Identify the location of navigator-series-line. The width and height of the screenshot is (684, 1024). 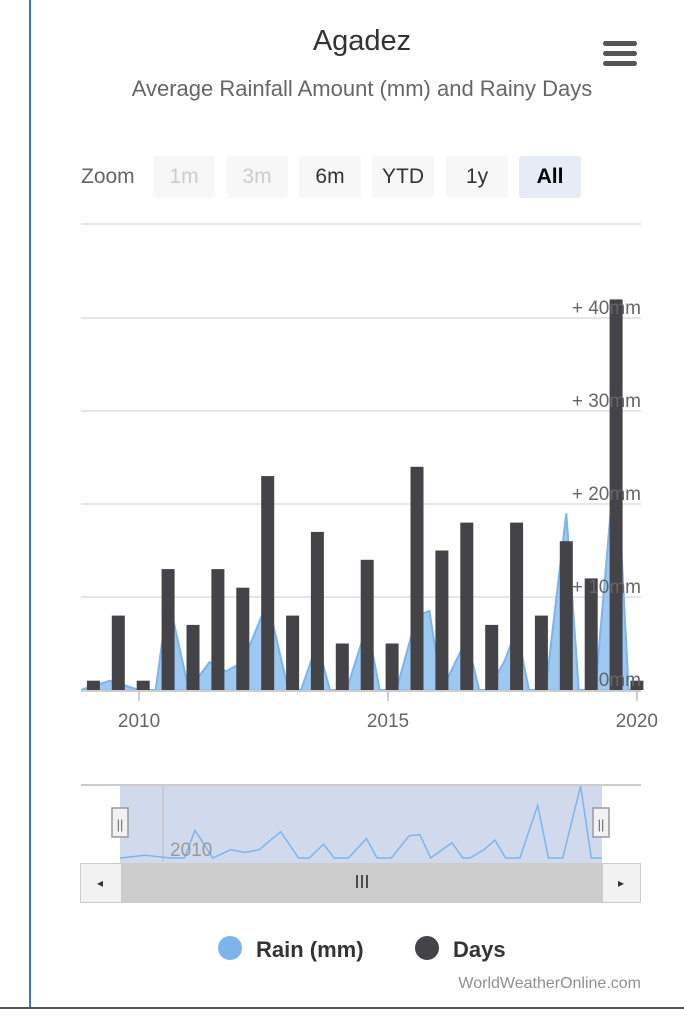
(360, 822).